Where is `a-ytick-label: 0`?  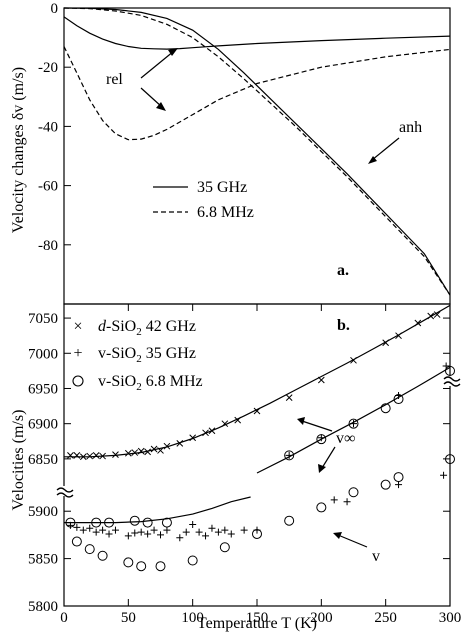 a-ytick-label: 0 is located at coordinates (55, 9).